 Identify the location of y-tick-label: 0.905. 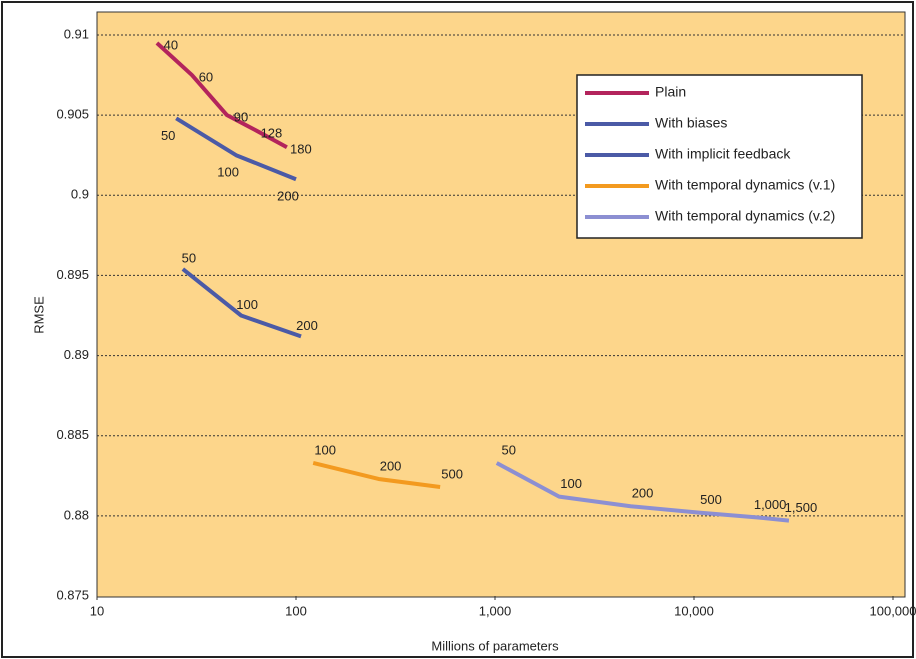
(72, 114).